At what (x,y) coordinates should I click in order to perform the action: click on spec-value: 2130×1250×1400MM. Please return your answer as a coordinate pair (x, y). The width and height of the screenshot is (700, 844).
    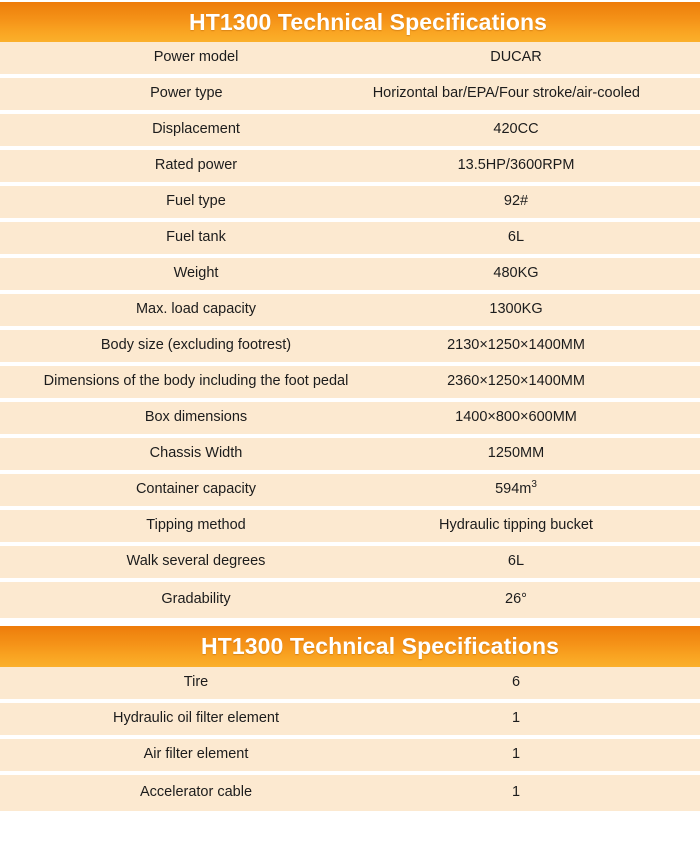
    Looking at the image, I should click on (516, 345).